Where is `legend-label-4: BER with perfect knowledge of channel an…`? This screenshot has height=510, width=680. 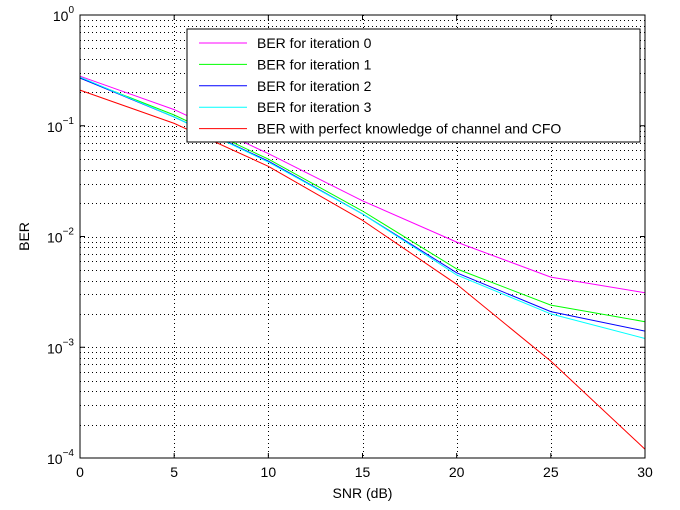
legend-label-4: BER with perfect knowledge of channel an… is located at coordinates (409, 129).